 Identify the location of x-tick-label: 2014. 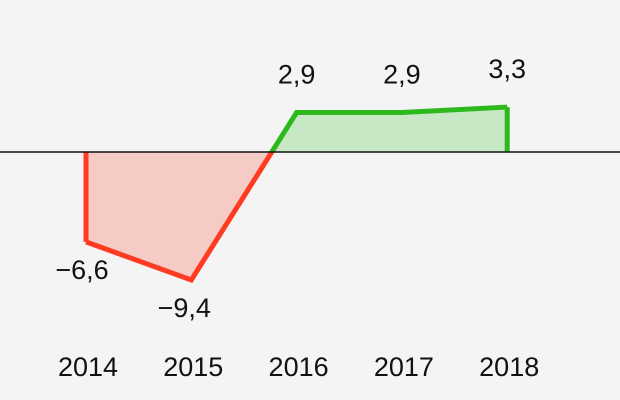
(88, 367).